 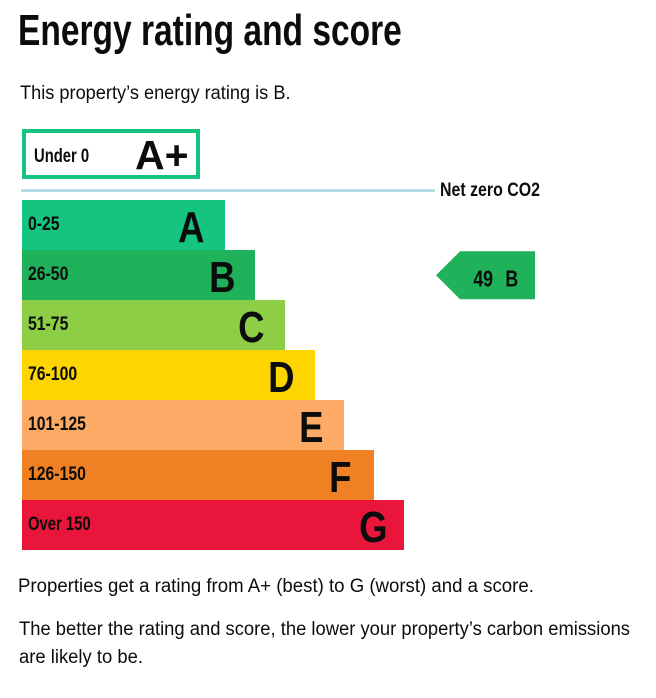 I want to click on svg-text: F, so click(x=340, y=477).